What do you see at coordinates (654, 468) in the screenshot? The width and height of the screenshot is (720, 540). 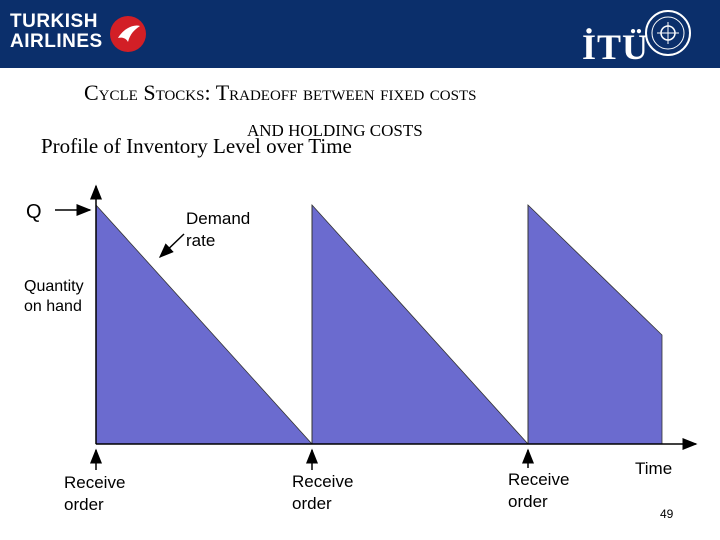 I see `time-axis-label: Time` at bounding box center [654, 468].